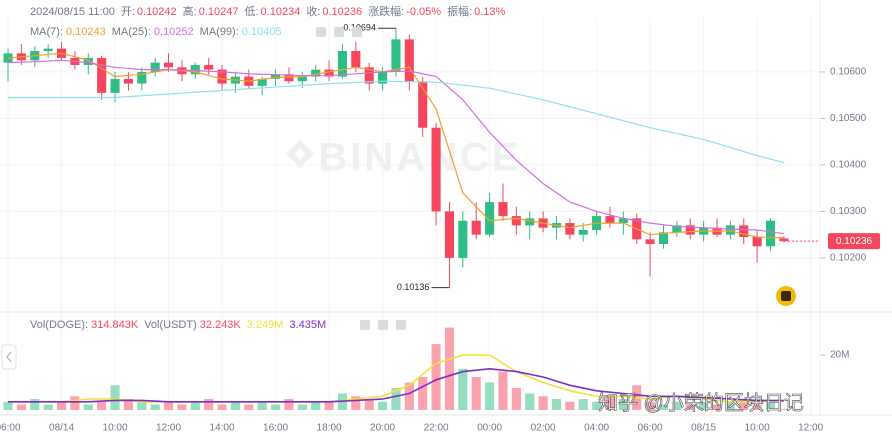 This screenshot has height=440, width=892. I want to click on x-tick-label: 10:00, so click(115, 428).